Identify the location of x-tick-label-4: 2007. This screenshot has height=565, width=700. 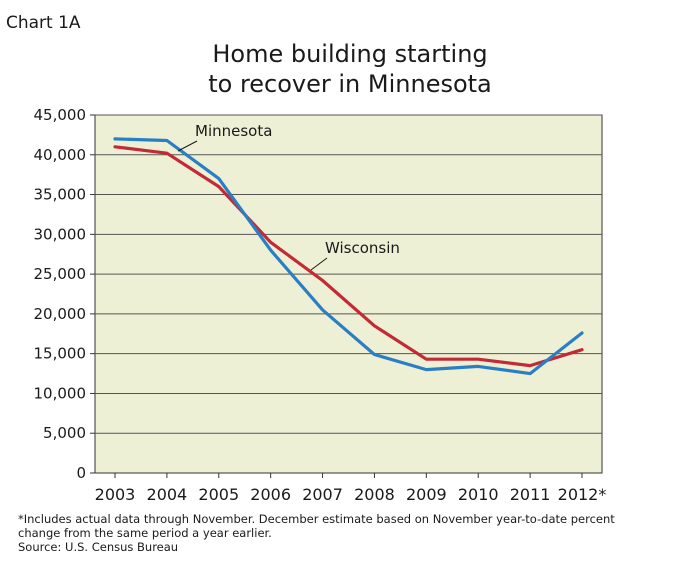
(322, 494).